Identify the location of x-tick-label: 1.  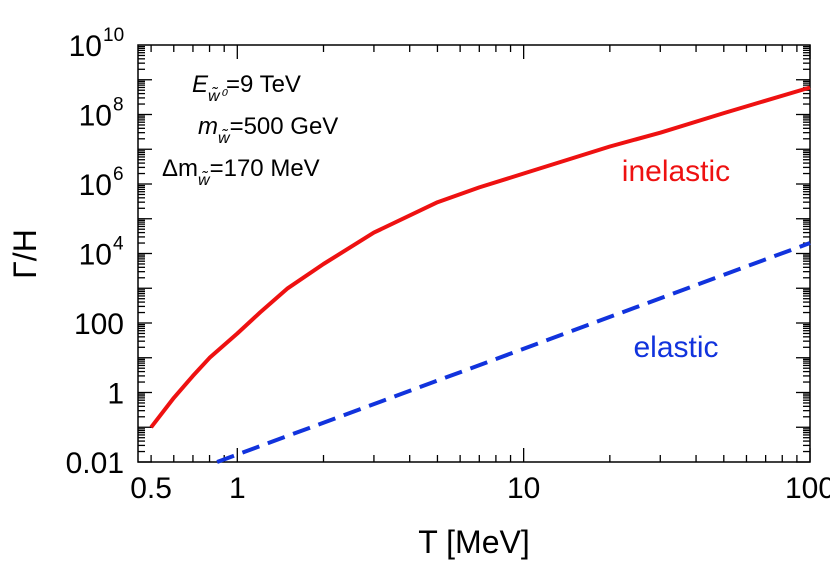
(237, 488).